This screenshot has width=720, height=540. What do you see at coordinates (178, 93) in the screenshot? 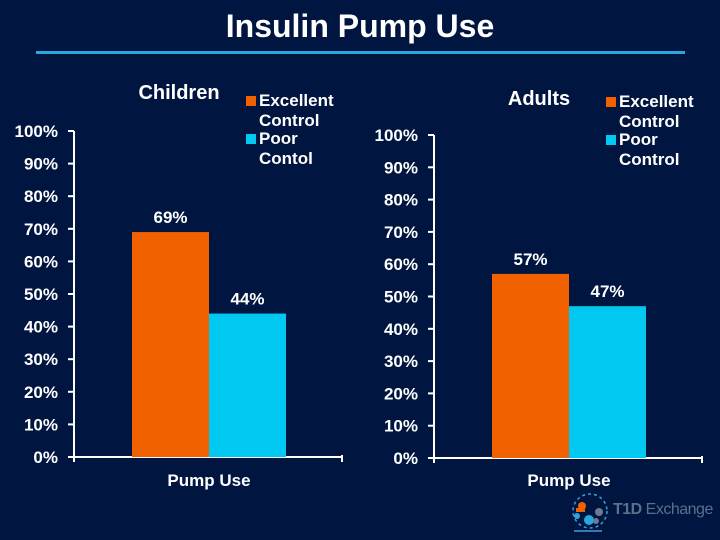
I see `chart-title: Children` at bounding box center [178, 93].